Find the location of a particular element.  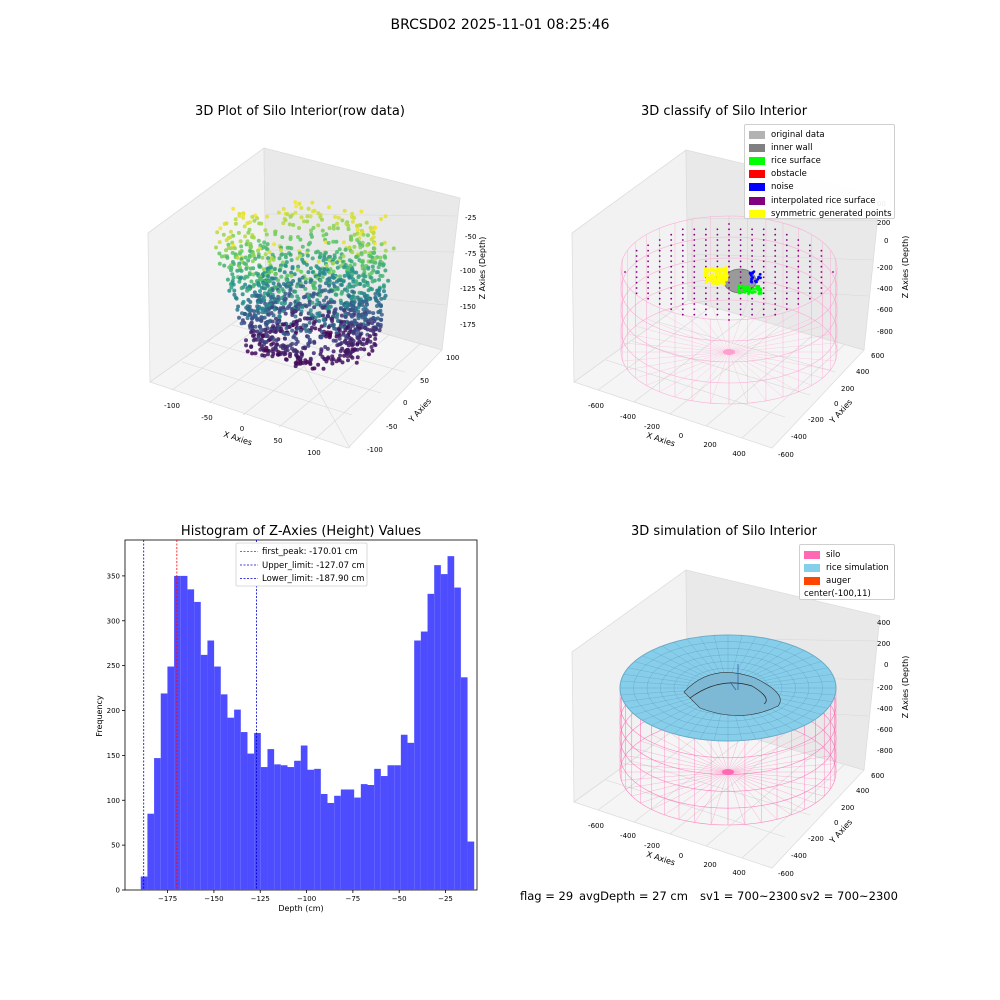

classify-point-cloud is located at coordinates (729, 272).